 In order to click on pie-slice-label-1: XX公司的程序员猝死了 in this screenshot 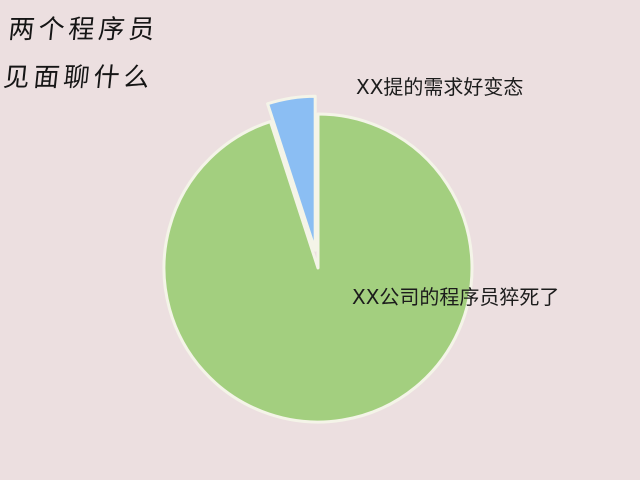, I will do `click(455, 297)`.